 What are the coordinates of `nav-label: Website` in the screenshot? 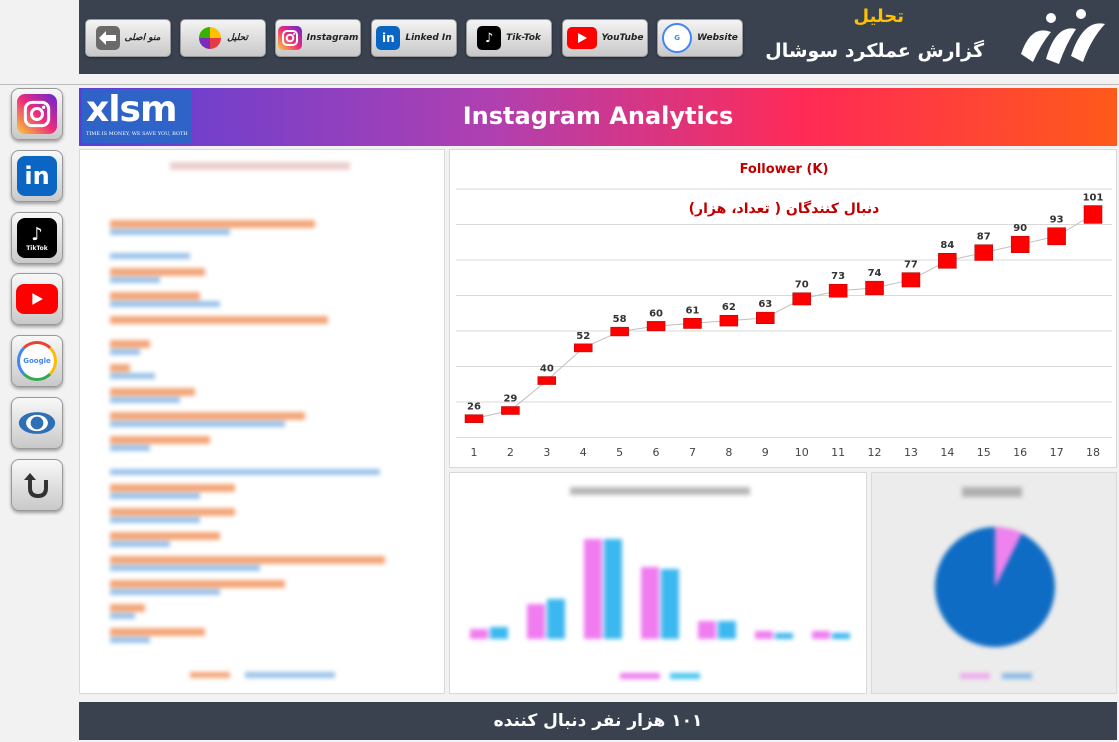 It's located at (717, 38).